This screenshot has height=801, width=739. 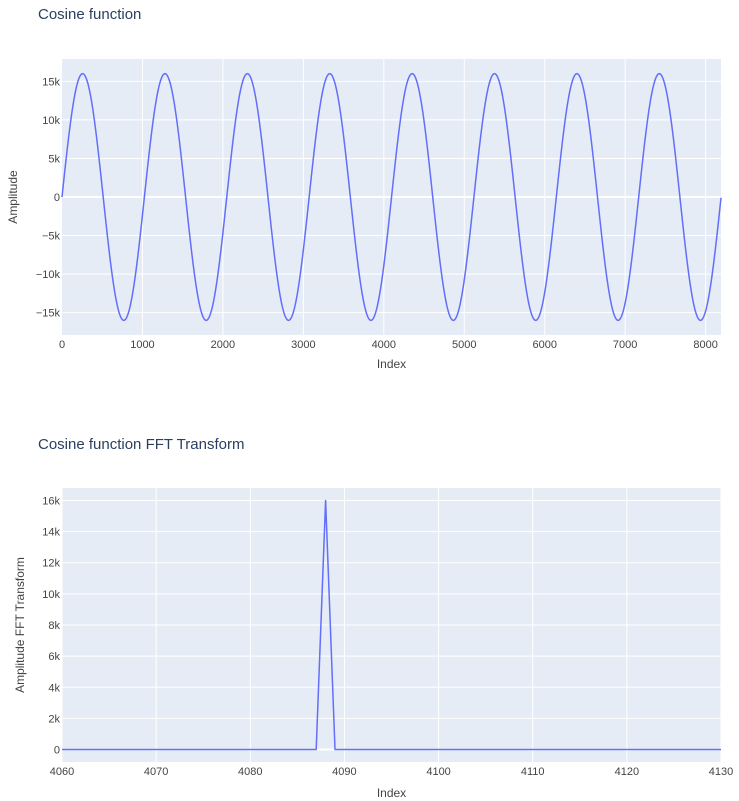 What do you see at coordinates (54, 159) in the screenshot?
I see `y-tick-label: 5k` at bounding box center [54, 159].